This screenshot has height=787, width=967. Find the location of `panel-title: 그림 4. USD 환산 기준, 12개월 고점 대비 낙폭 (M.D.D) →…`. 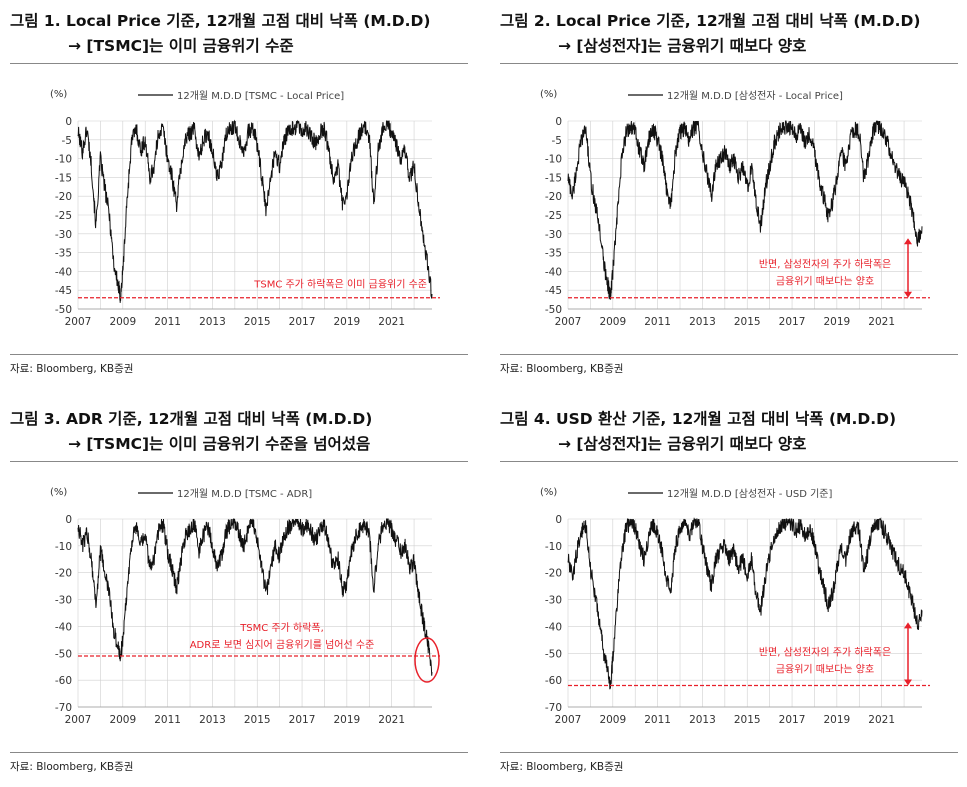

panel-title: 그림 4. USD 환산 기준, 12개월 고점 대비 낙폭 (M.D.D) →… is located at coordinates (729, 432).